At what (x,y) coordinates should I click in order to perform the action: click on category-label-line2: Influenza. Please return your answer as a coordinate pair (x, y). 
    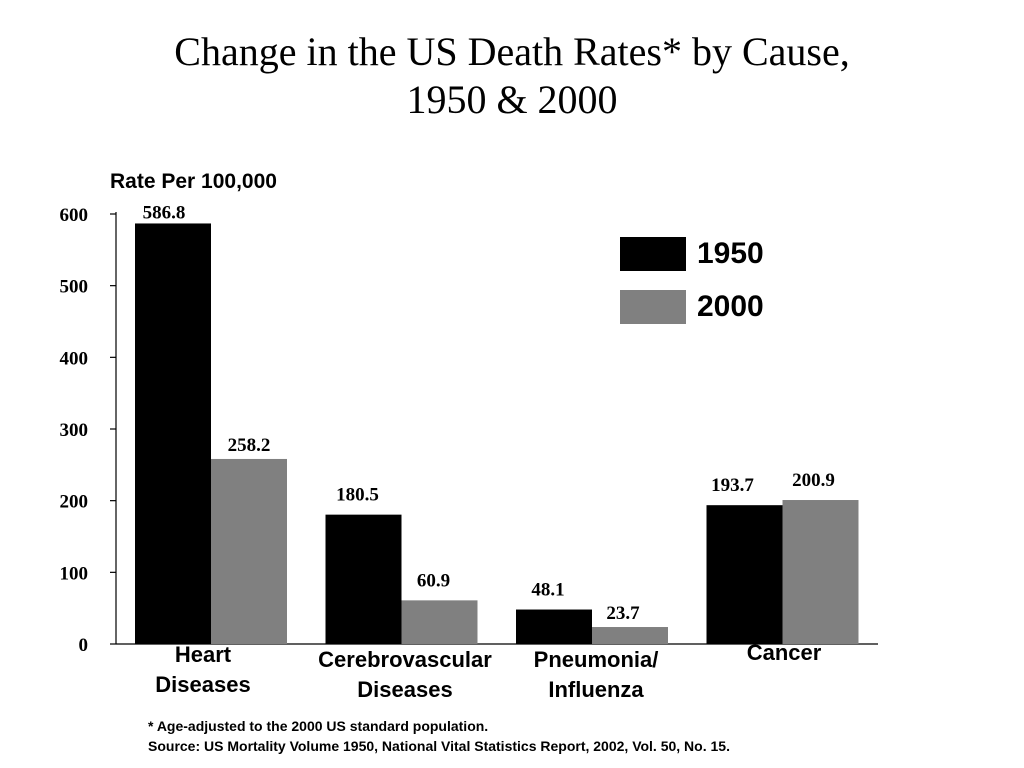
    Looking at the image, I should click on (596, 689).